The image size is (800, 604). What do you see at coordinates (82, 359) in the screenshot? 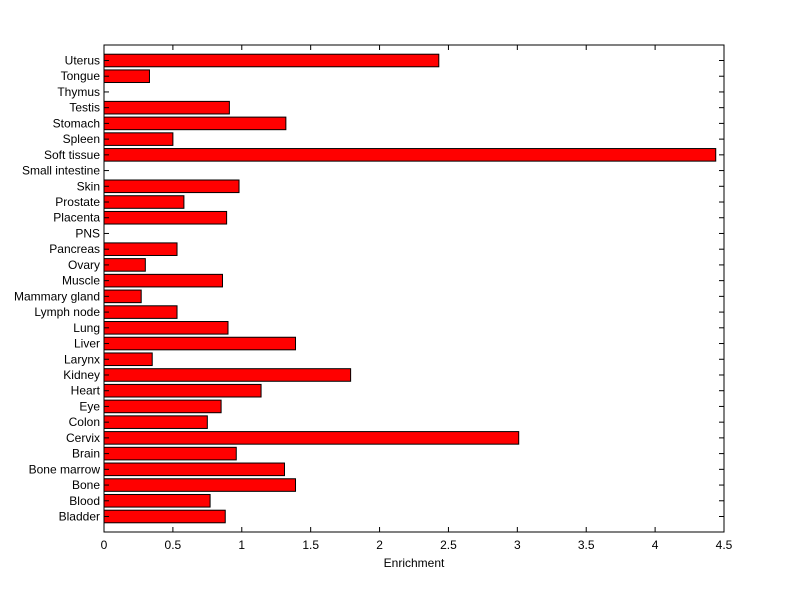
I see `y-tick-label: Larynx` at bounding box center [82, 359].